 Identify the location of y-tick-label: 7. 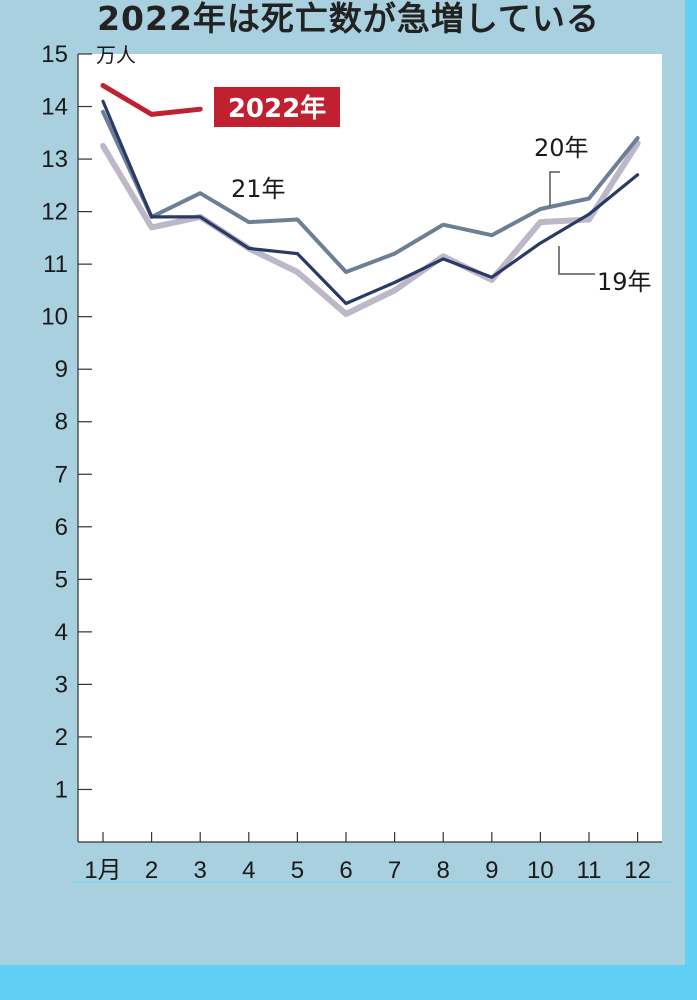
(61, 474).